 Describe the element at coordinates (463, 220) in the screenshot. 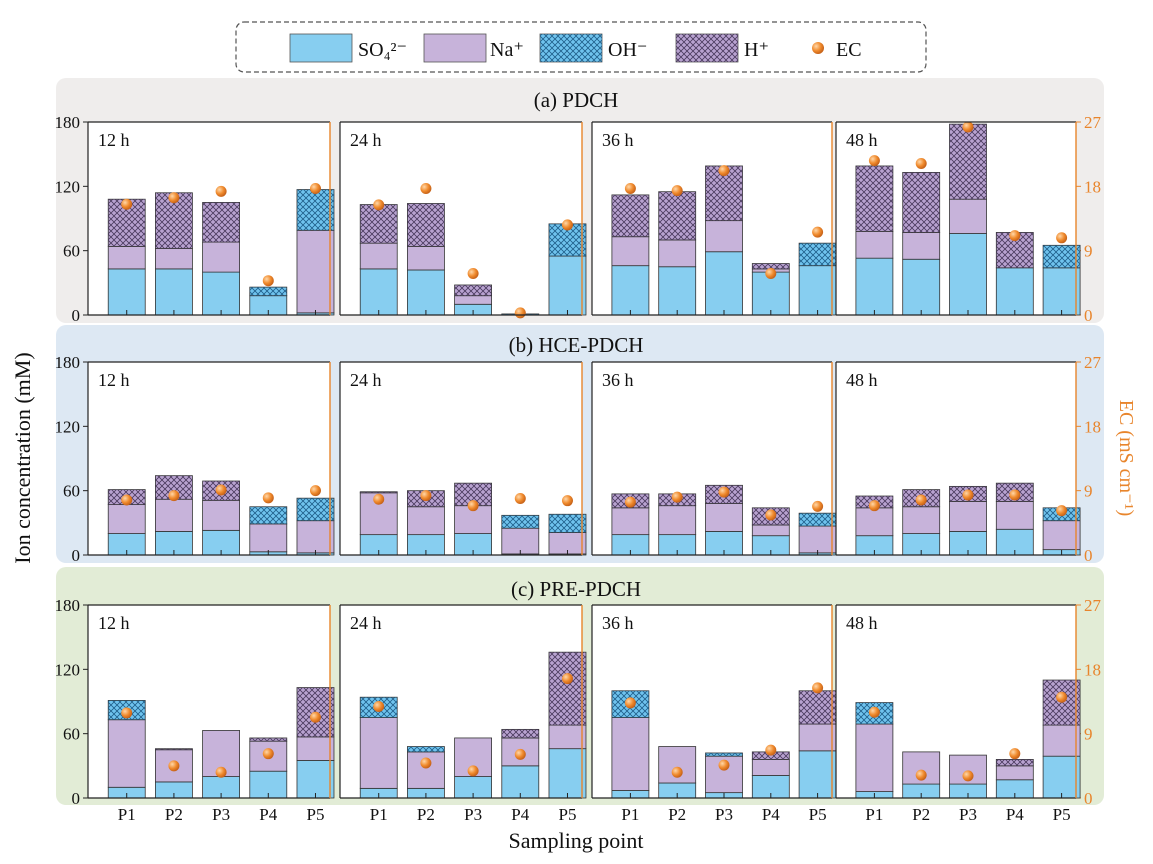

I see `panel-1-2: 24 h` at that location.